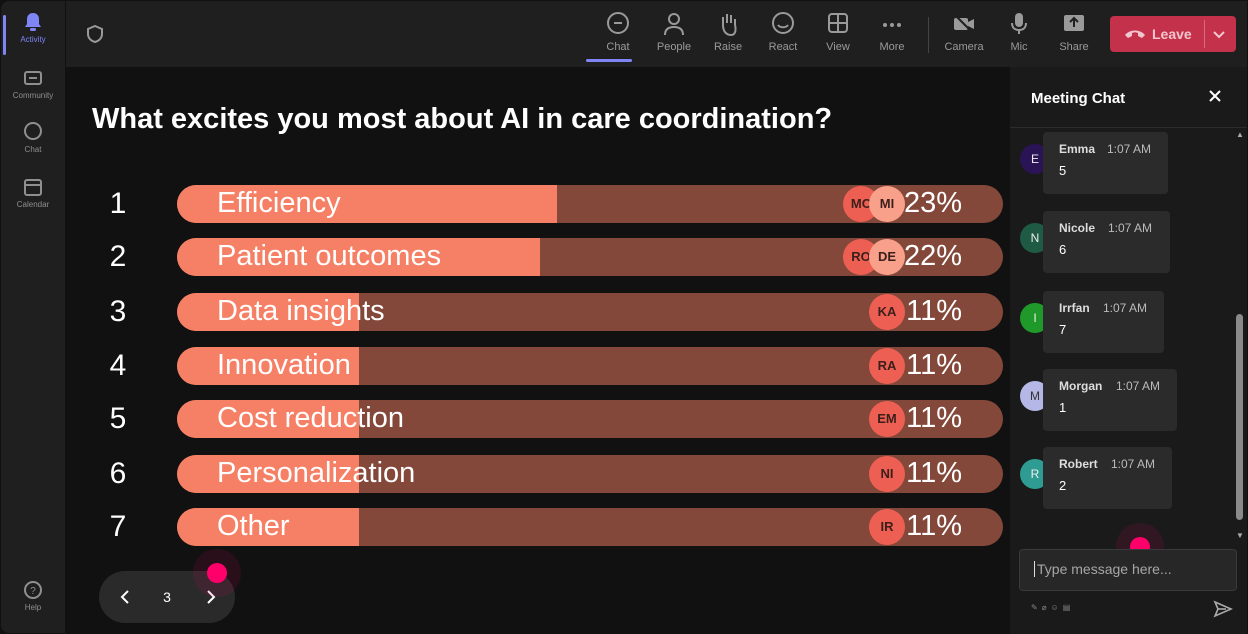 Image resolution: width=1248 pixels, height=634 pixels. I want to click on toolbar-people-label: People, so click(674, 47).